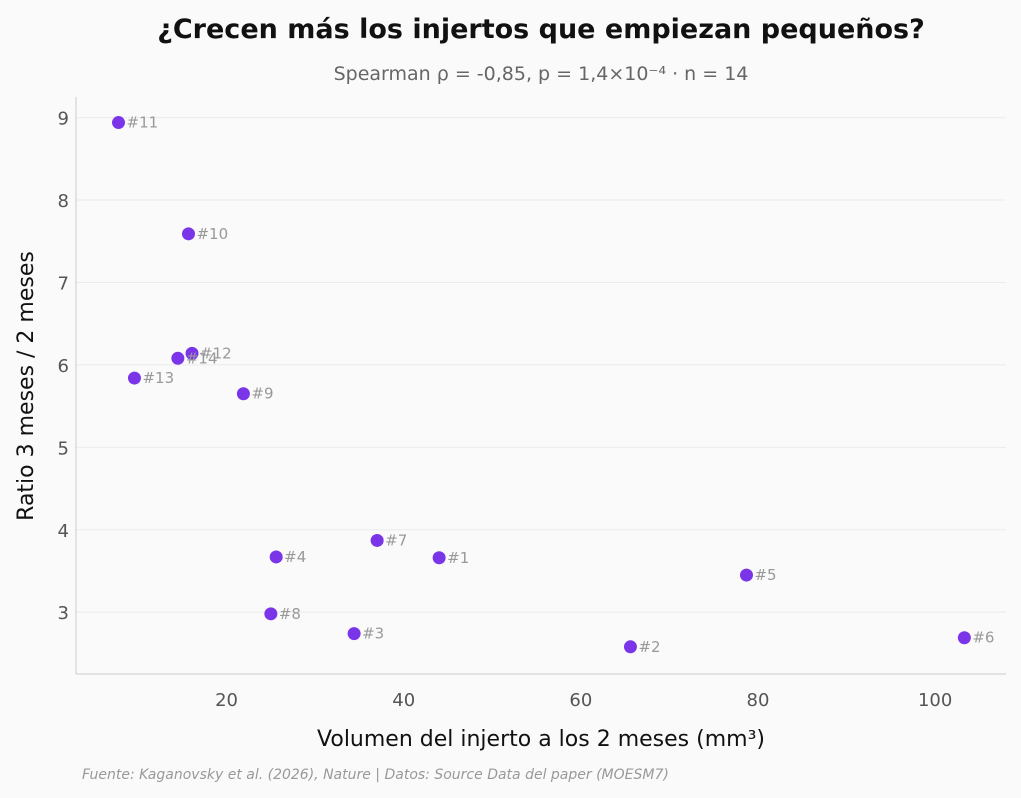 This screenshot has width=1021, height=798. I want to click on y-tick-label: 3, so click(63, 613).